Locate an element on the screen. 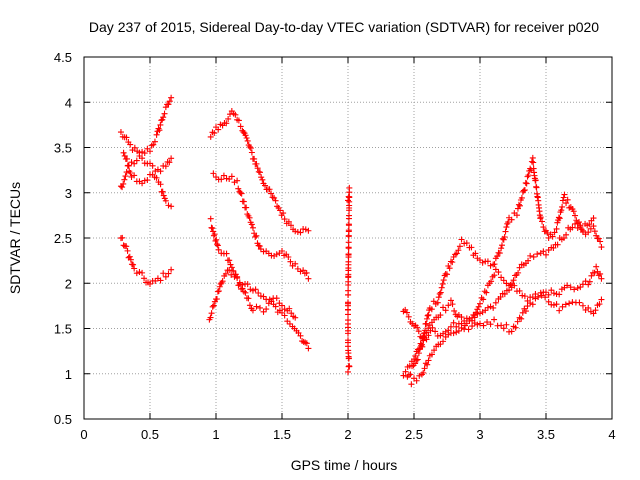 The image size is (640, 480). x-axis-label: GPS time / hours is located at coordinates (344, 465).